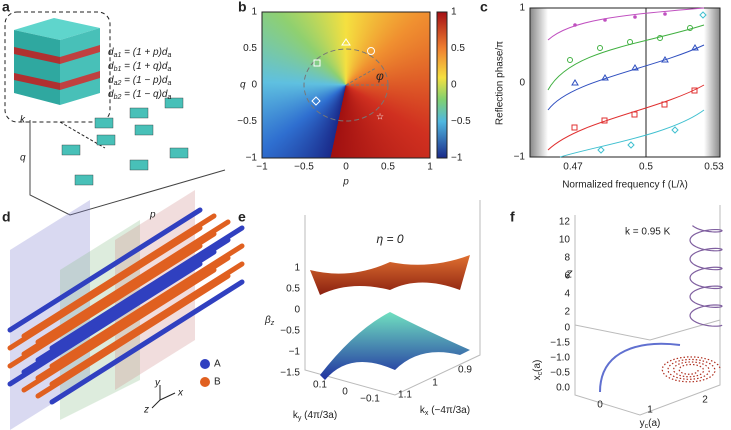  What do you see at coordinates (320, 385) in the screenshot?
I see `ky-tick-label: 0.1` at bounding box center [320, 385].